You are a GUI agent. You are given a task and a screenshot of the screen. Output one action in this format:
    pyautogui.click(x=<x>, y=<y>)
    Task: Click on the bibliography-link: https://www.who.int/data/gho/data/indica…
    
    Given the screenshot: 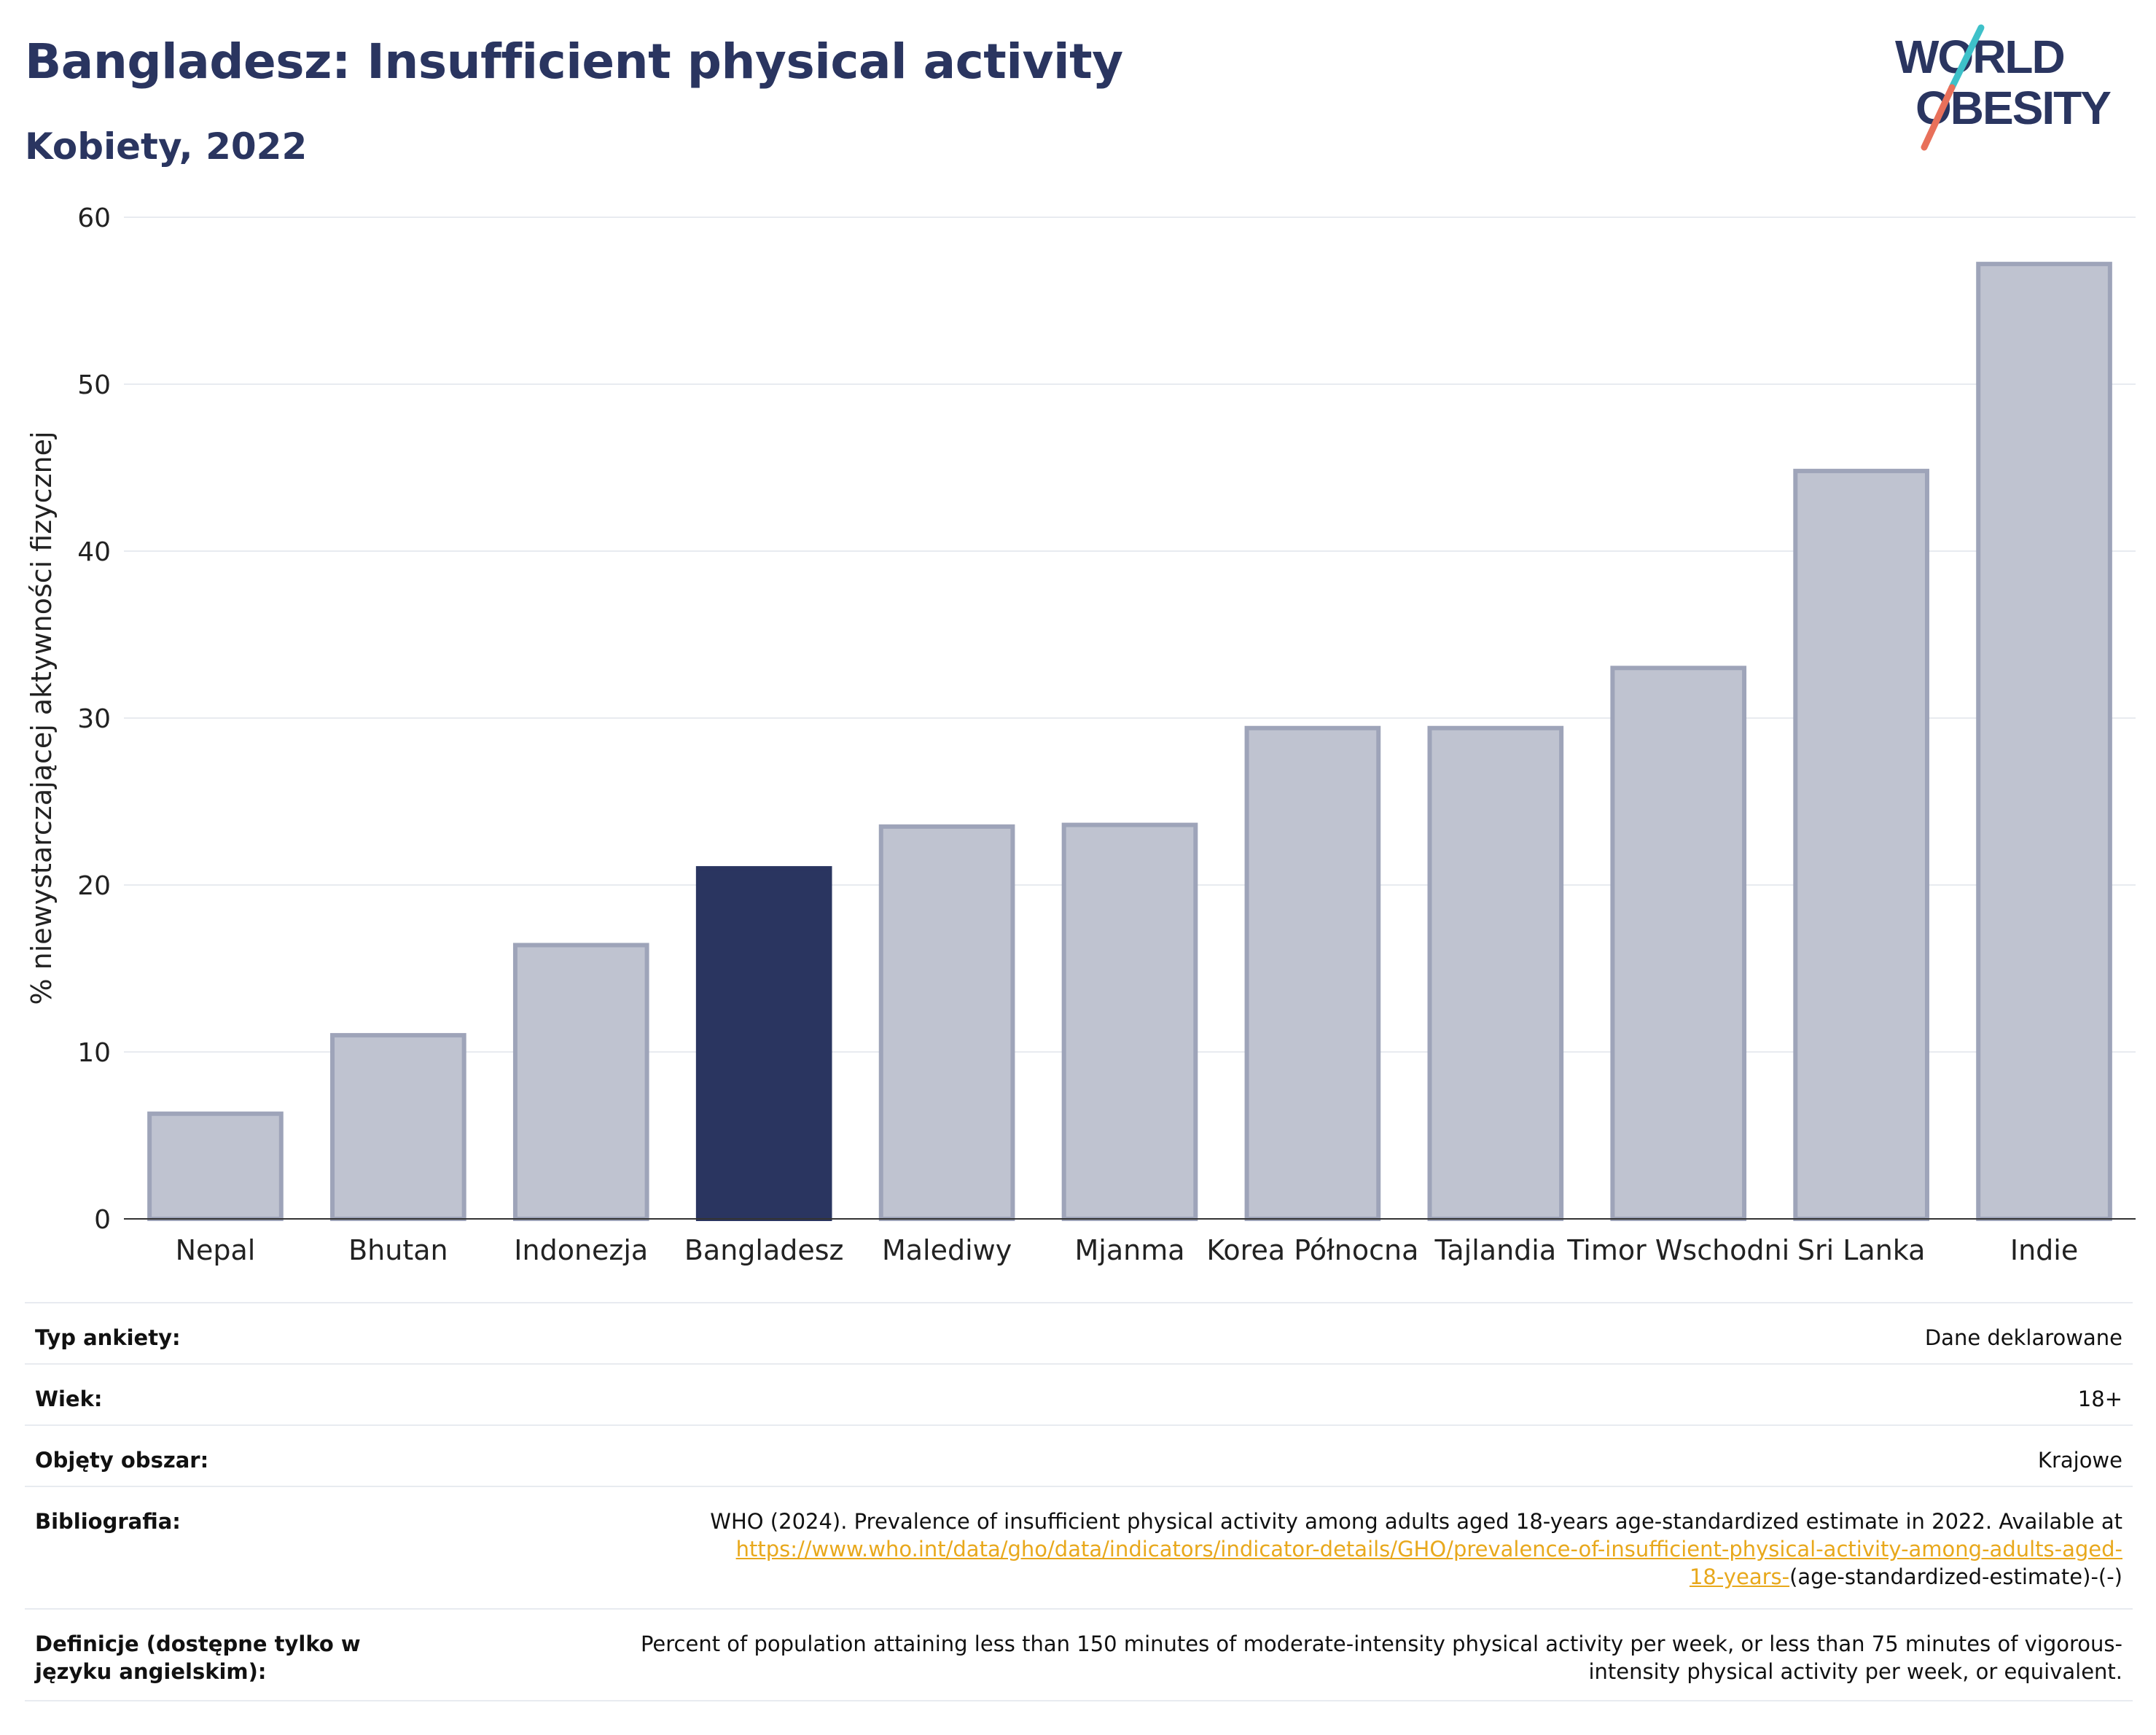 What is the action you would take?
    pyautogui.click(x=1429, y=1563)
    